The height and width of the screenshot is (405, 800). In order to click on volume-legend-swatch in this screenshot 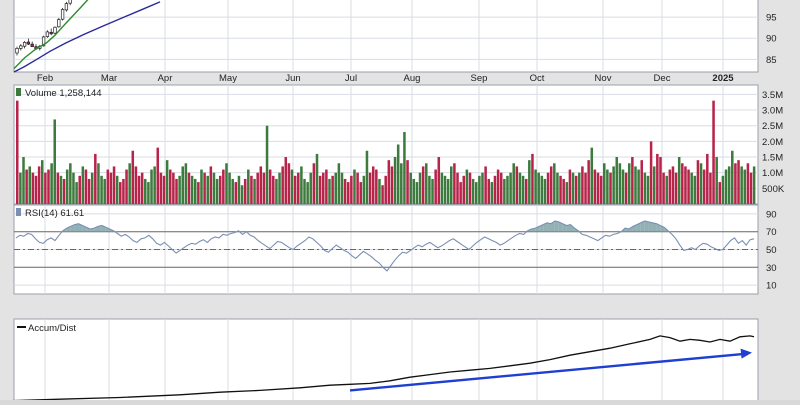, I will do `click(18, 92)`.